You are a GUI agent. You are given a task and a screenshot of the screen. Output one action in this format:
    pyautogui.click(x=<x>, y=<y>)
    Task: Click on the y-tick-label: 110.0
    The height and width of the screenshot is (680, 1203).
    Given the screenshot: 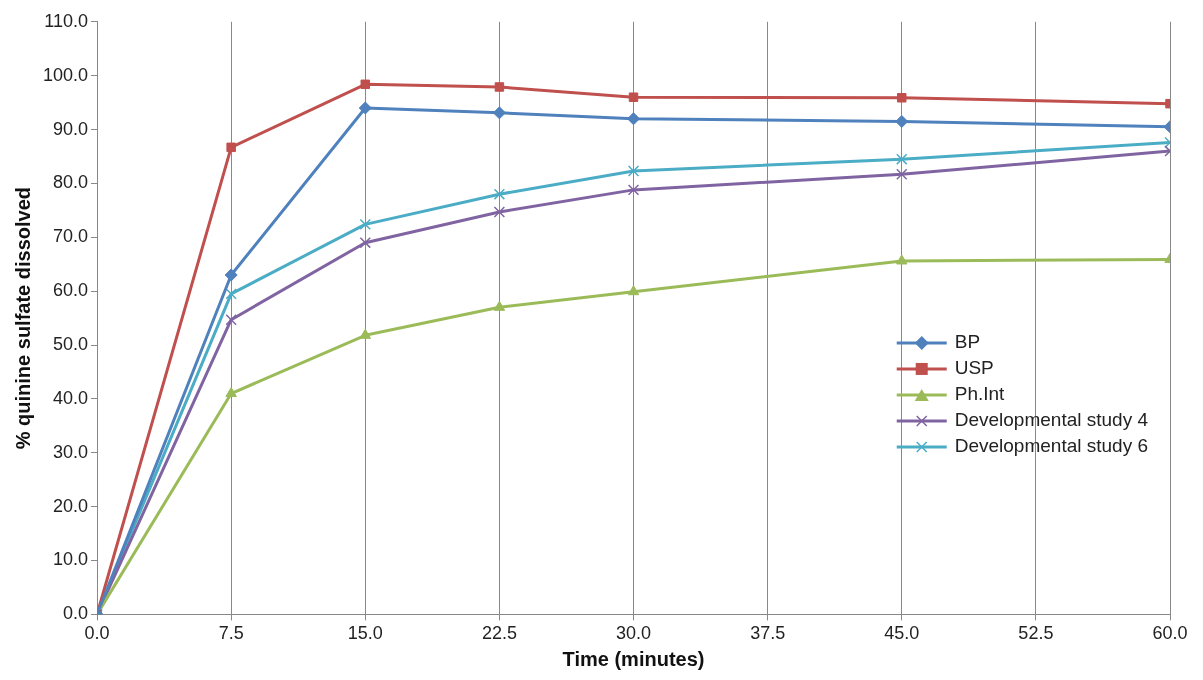 What is the action you would take?
    pyautogui.click(x=66, y=20)
    